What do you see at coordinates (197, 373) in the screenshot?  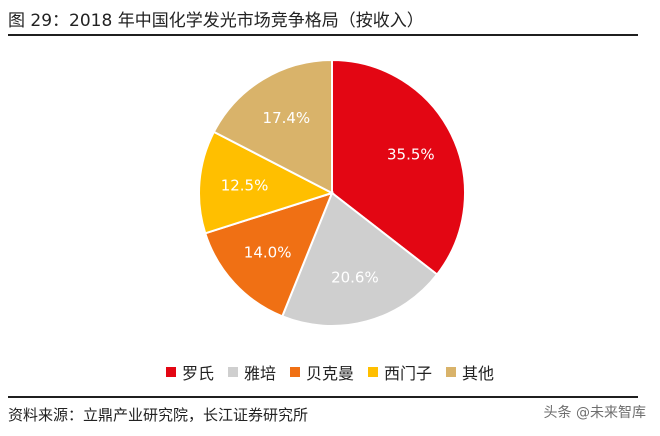 I see `legend-label-0: 罗氏` at bounding box center [197, 373].